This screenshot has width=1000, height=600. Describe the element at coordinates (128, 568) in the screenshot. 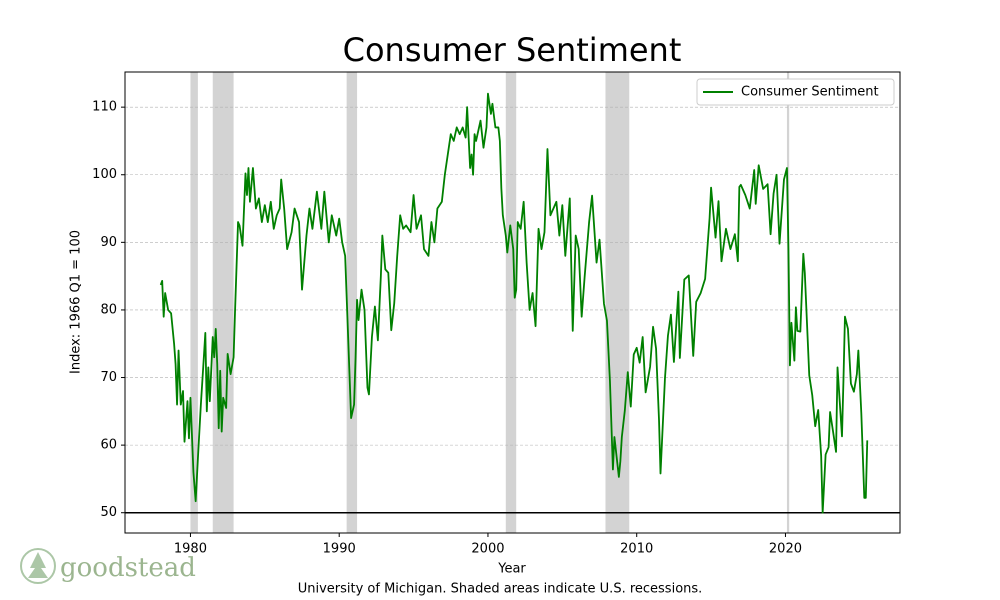

I see `watermark: goodstead` at that location.